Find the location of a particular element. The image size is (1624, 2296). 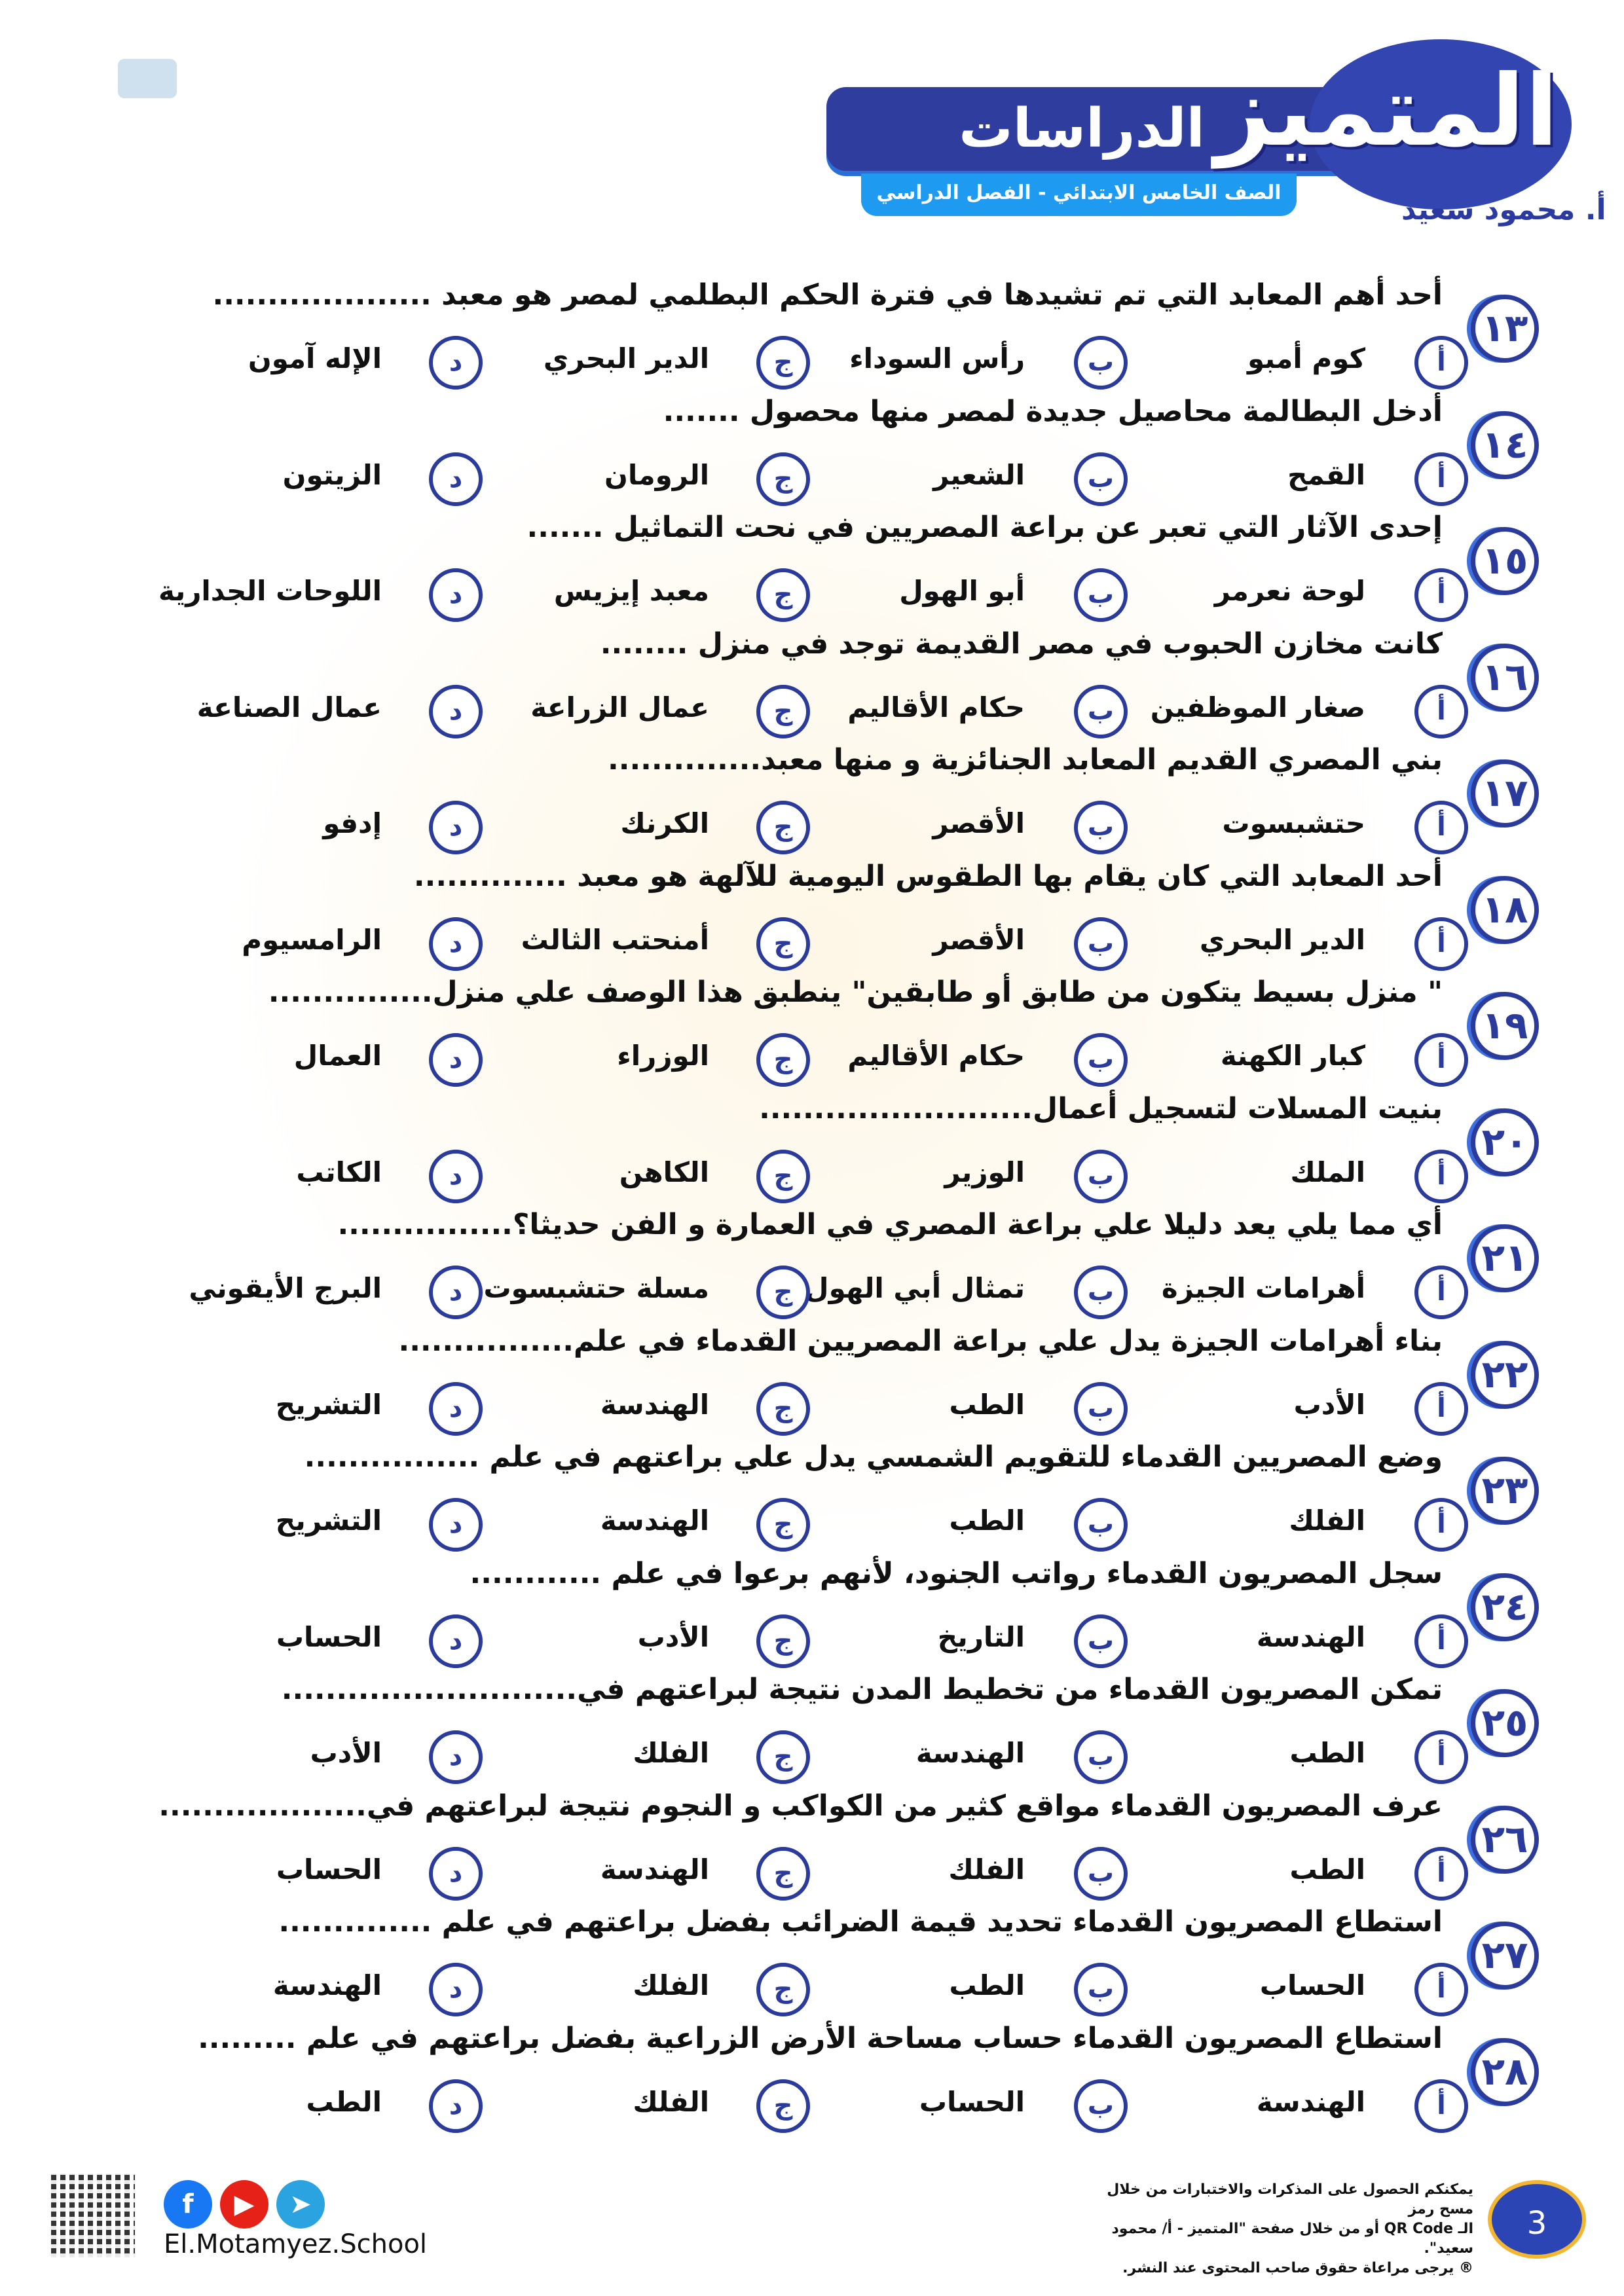

option-text: الشعير is located at coordinates (979, 474).